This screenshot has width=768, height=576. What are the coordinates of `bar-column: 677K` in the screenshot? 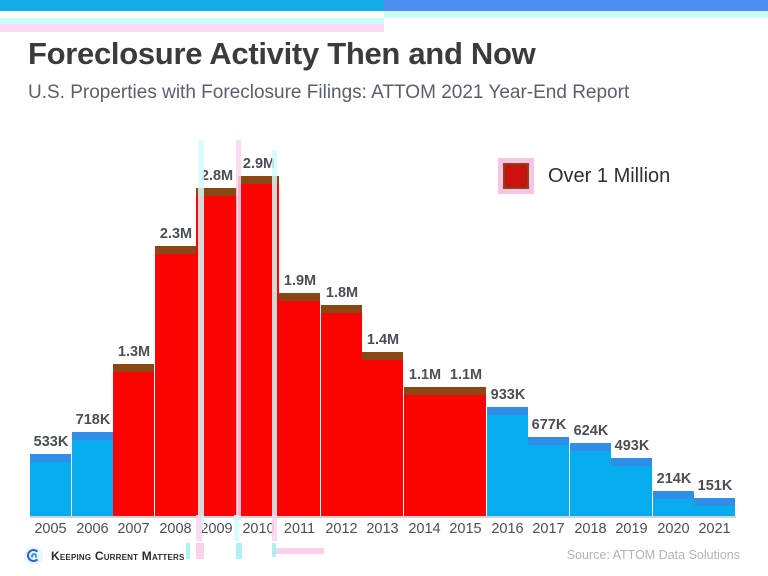 It's located at (548, 466).